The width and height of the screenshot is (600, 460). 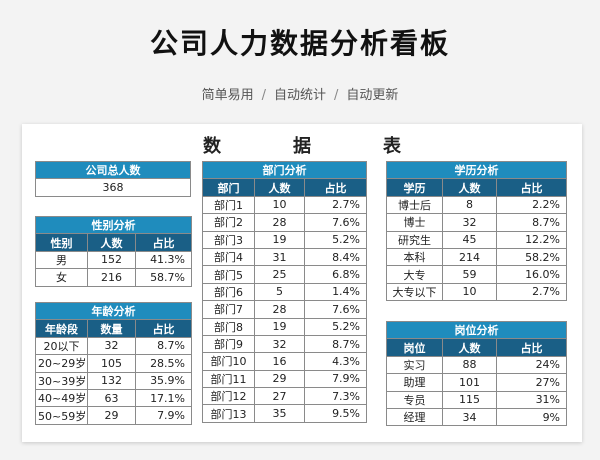 What do you see at coordinates (279, 292) in the screenshot?
I see `row-count: 5` at bounding box center [279, 292].